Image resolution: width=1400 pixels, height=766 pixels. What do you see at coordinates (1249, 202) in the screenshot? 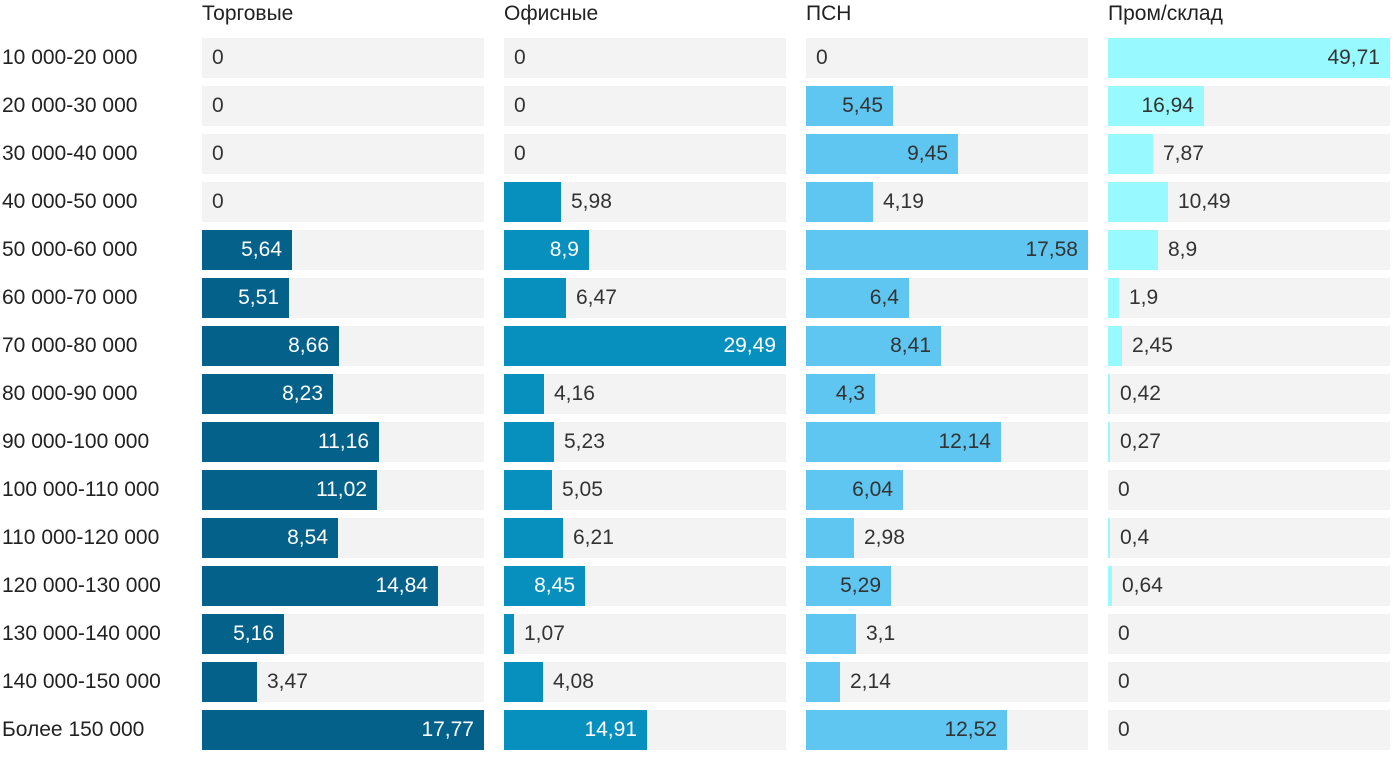
I see `bar-track: 10,49` at bounding box center [1249, 202].